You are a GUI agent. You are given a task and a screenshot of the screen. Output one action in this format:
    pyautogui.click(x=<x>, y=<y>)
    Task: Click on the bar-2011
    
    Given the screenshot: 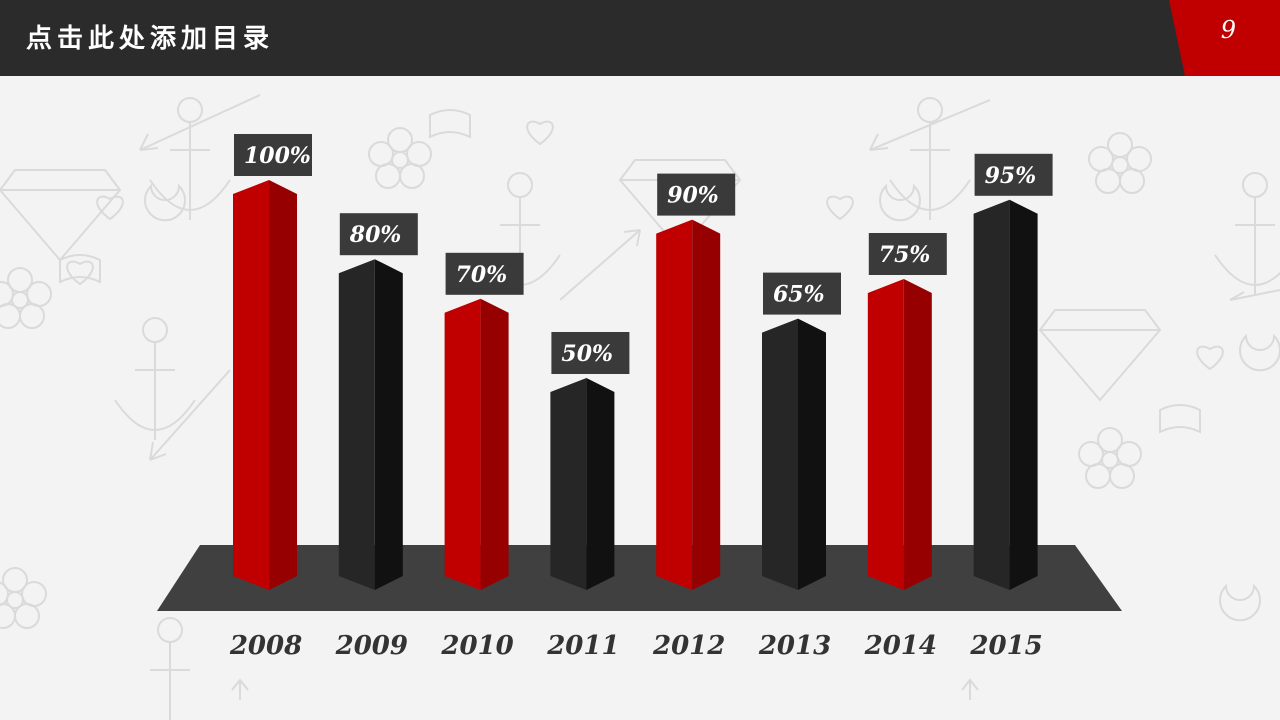 What is the action you would take?
    pyautogui.click(x=582, y=484)
    